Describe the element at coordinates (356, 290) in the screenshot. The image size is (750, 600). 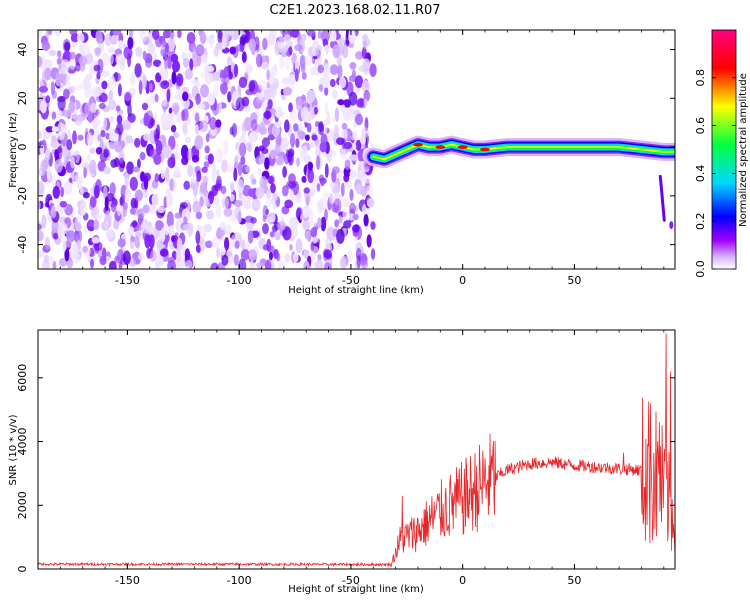
I see `spectrogram-x-axis-title: Height of straight line (km)` at that location.